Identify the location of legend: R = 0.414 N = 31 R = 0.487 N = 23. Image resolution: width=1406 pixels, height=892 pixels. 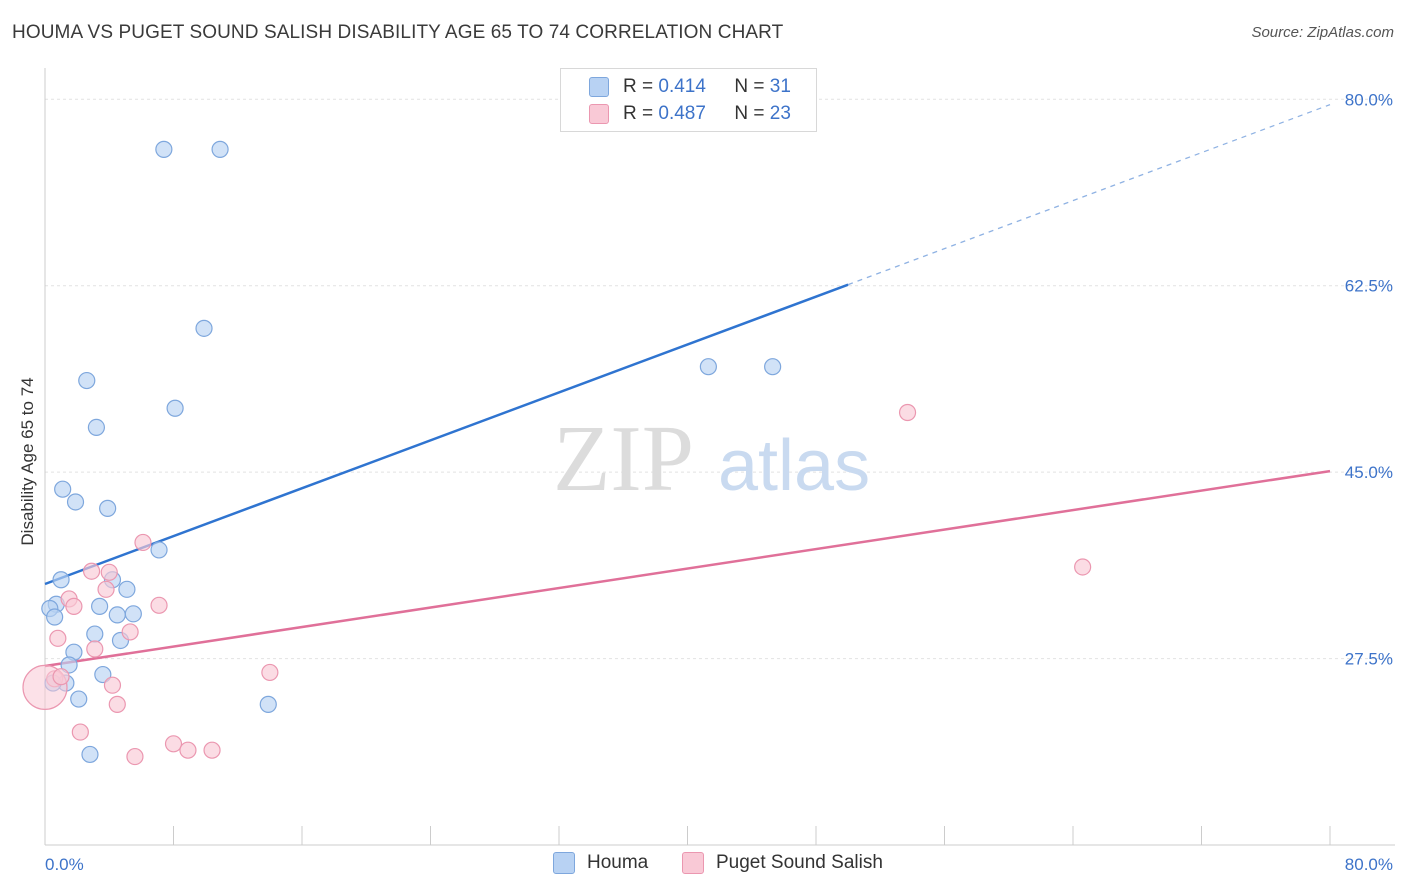
(688, 100).